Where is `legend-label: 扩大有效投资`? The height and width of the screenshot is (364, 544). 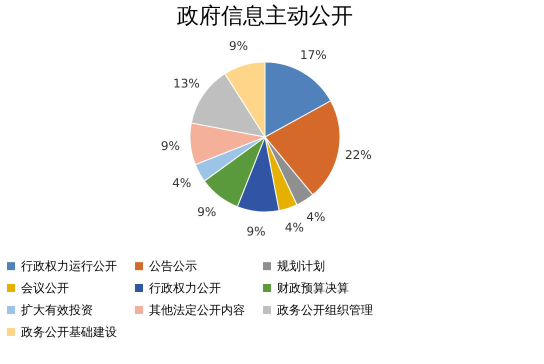 legend-label: 扩大有效投资 is located at coordinates (57, 310).